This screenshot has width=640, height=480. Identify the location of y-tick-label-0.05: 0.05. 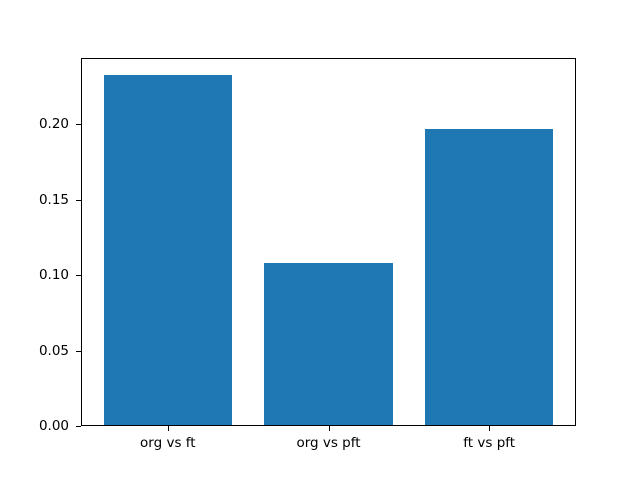
(53, 350).